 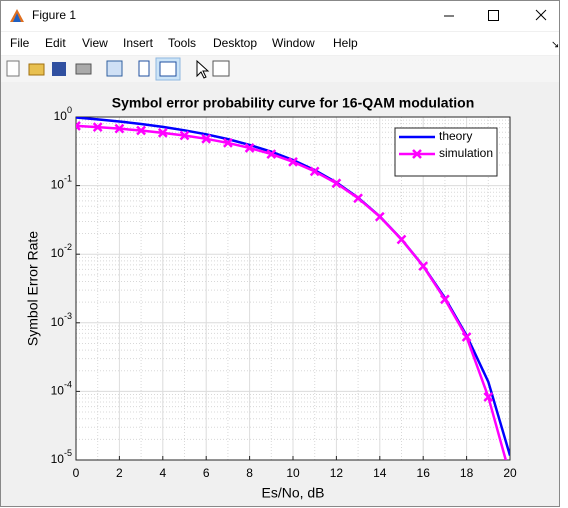 What do you see at coordinates (61, 320) in the screenshot?
I see `y-tick-label: 10⁻³` at bounding box center [61, 320].